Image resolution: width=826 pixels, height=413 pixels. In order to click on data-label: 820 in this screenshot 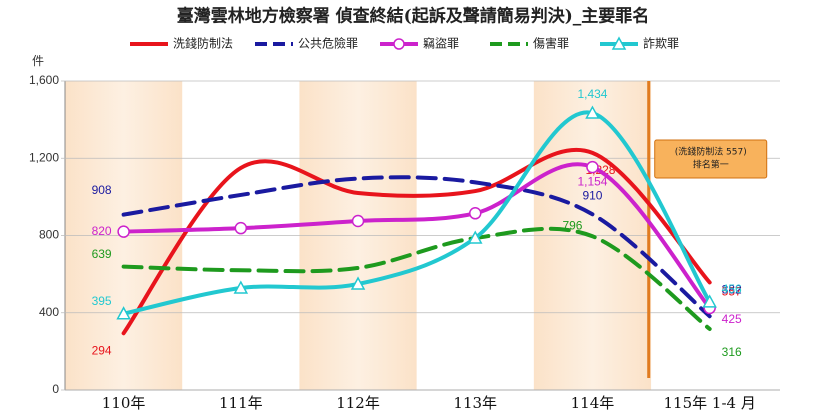, I will do `click(102, 231)`.